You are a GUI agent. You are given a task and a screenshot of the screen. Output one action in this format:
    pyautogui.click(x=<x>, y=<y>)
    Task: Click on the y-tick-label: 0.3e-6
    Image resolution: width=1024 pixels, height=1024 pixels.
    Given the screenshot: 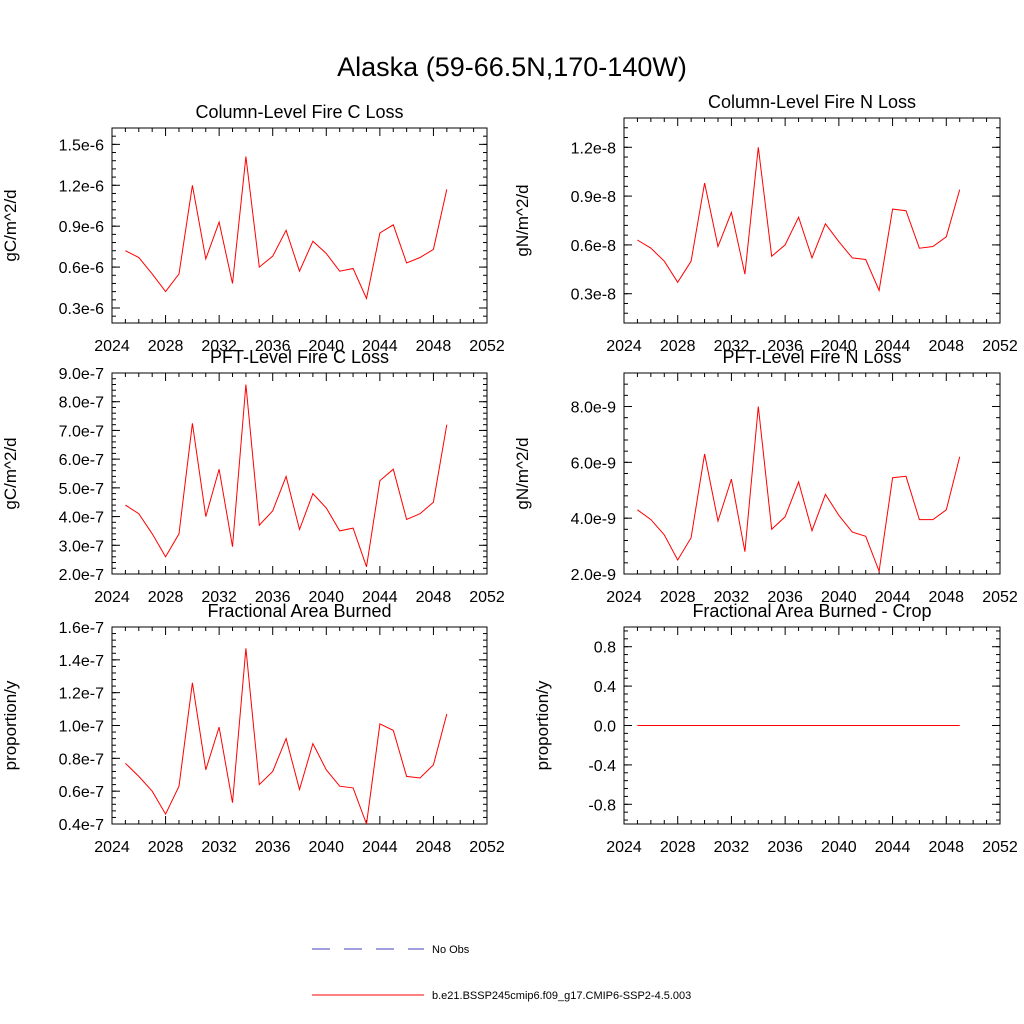 What is the action you would take?
    pyautogui.click(x=81, y=309)
    